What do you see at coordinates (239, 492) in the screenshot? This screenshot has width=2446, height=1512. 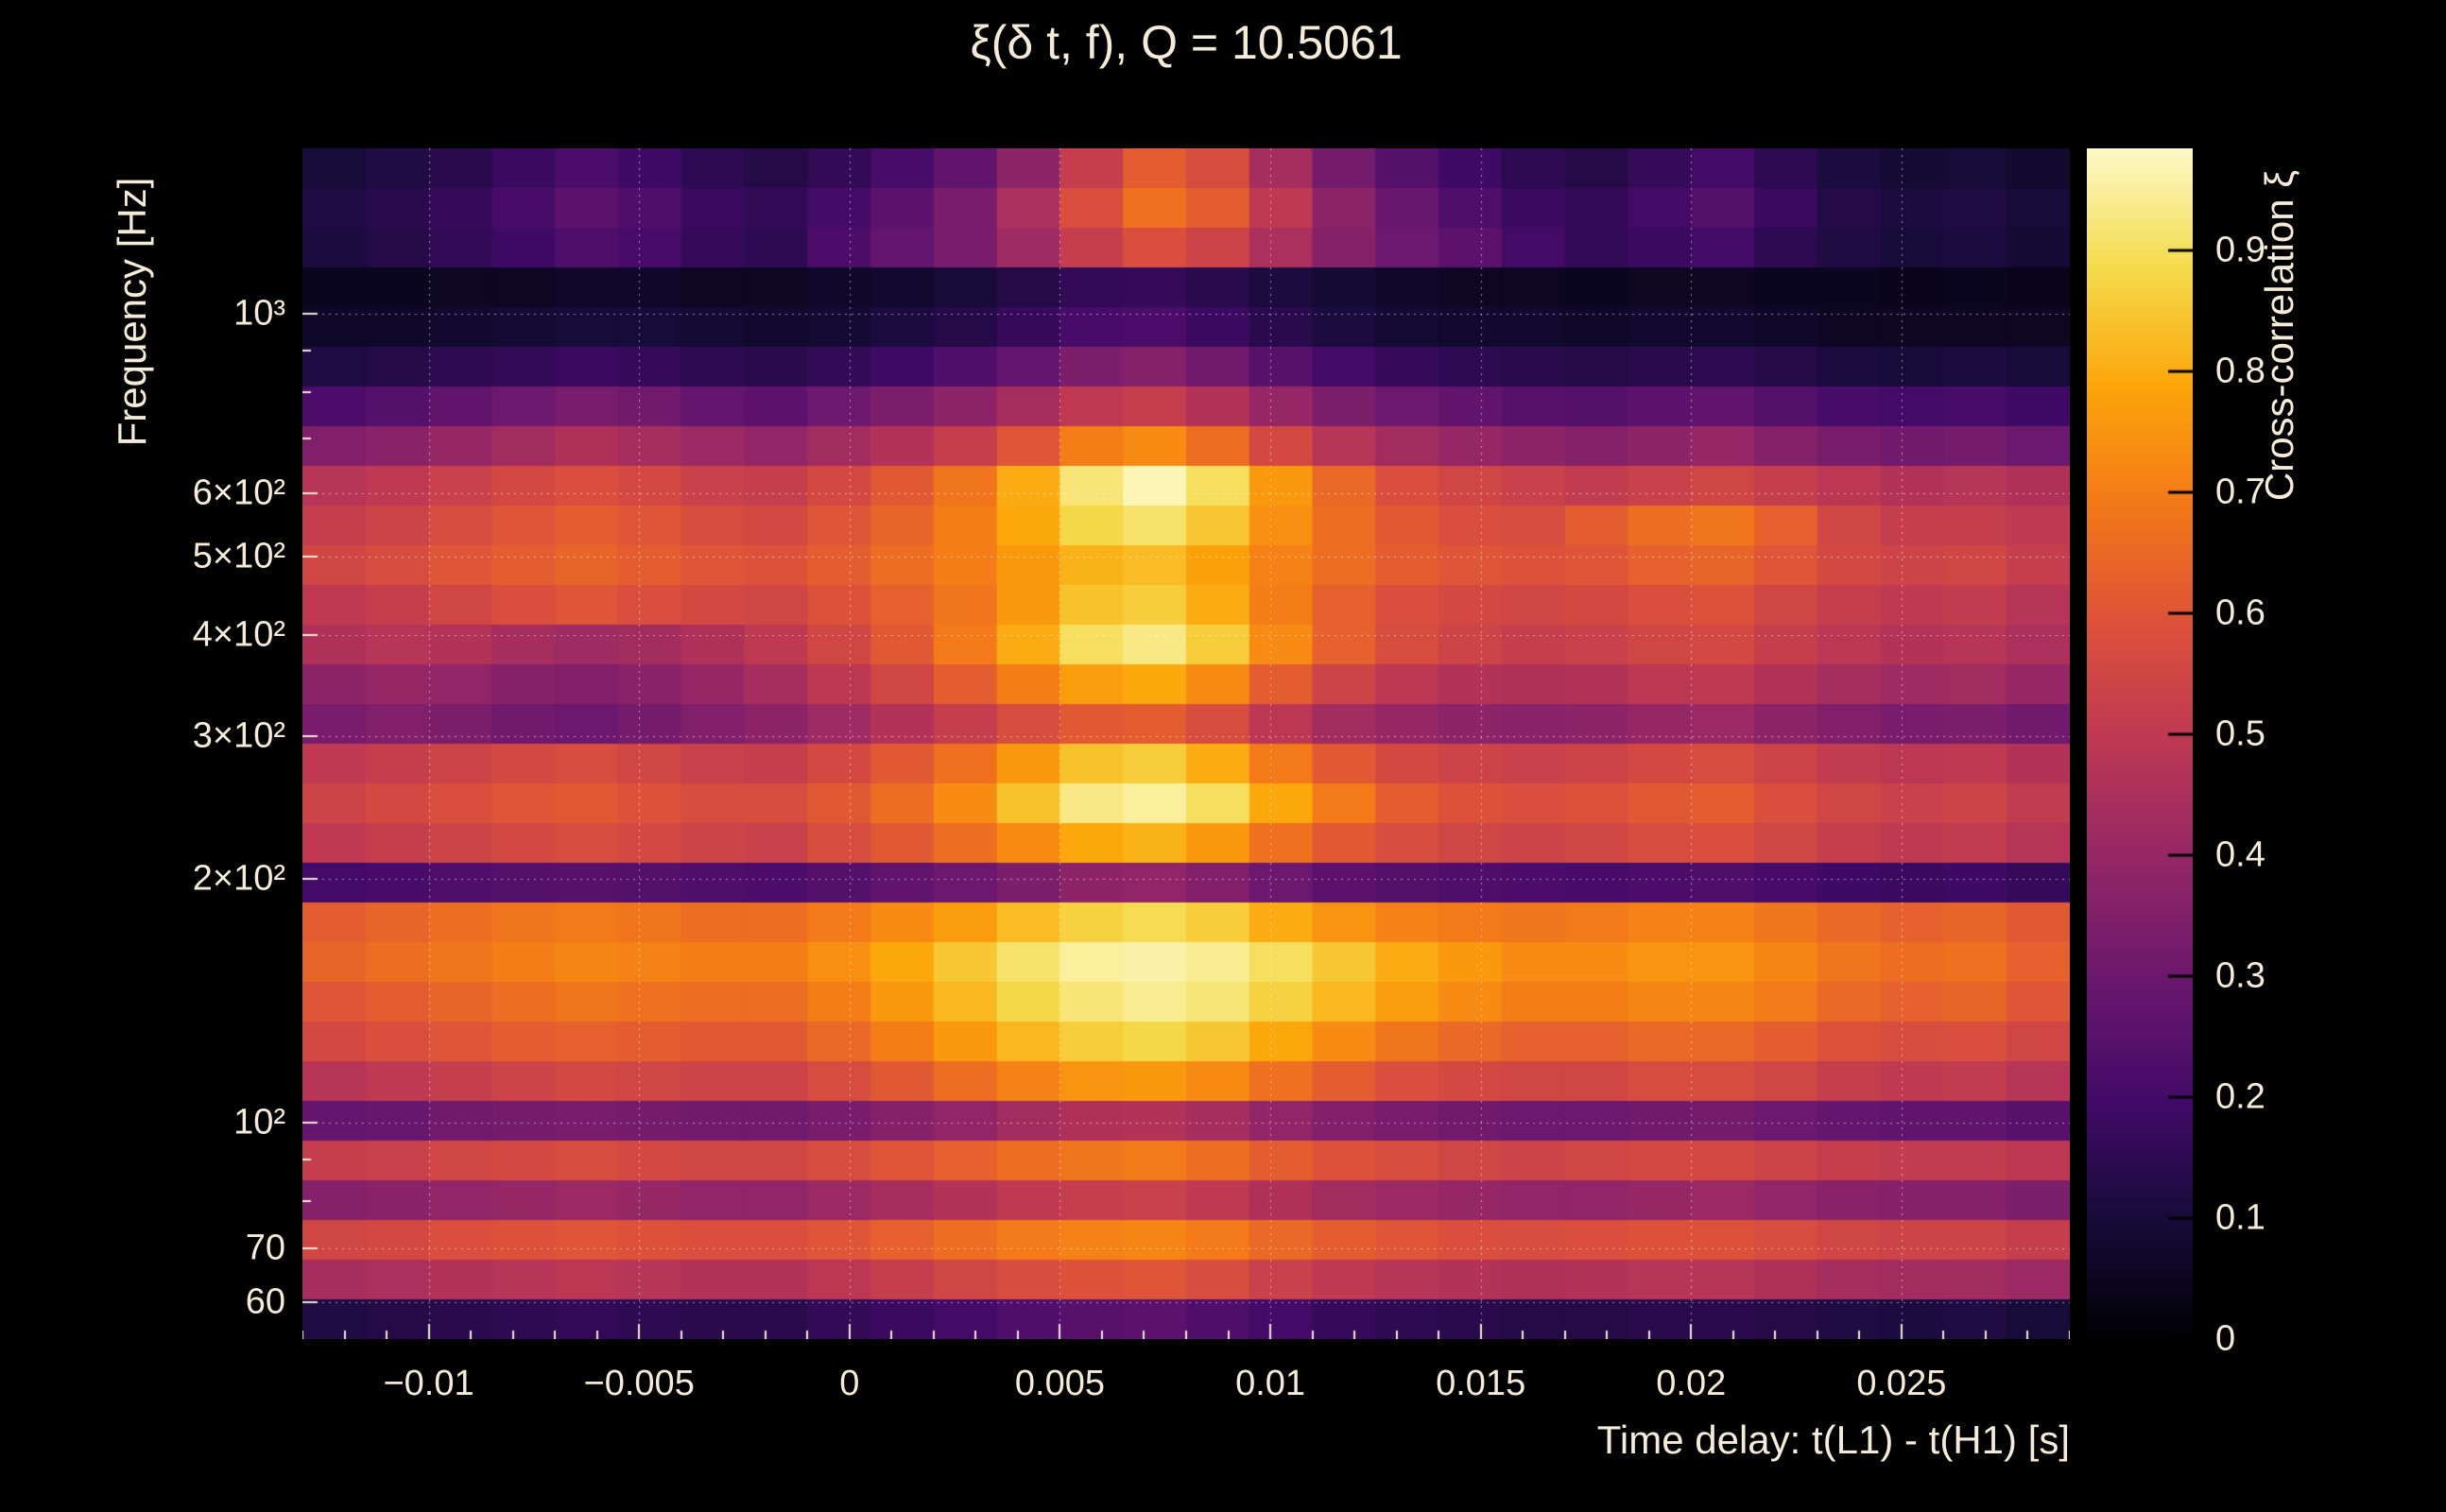 I see `y-tick-label: 6×10²` at bounding box center [239, 492].